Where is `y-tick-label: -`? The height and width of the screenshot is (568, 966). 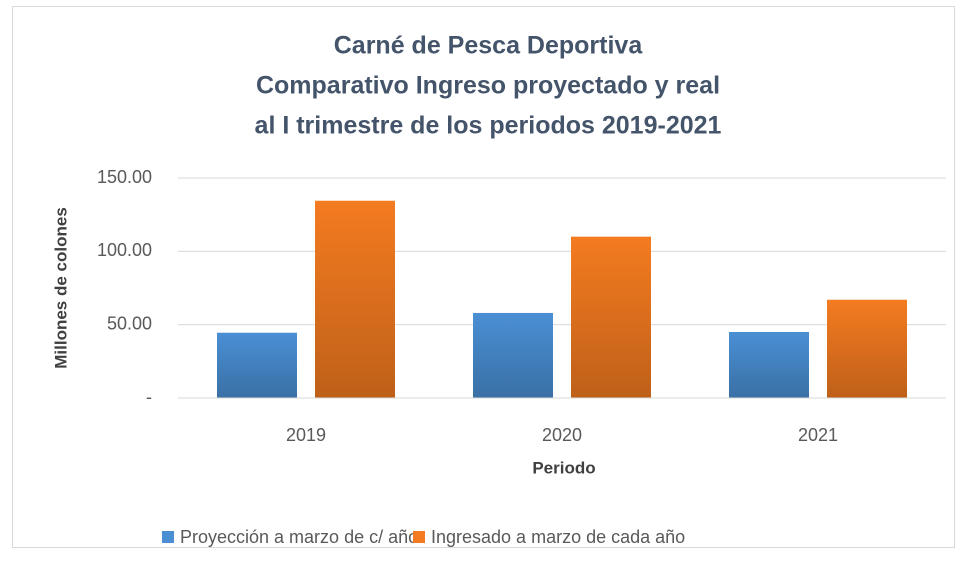 y-tick-label: - is located at coordinates (149, 397).